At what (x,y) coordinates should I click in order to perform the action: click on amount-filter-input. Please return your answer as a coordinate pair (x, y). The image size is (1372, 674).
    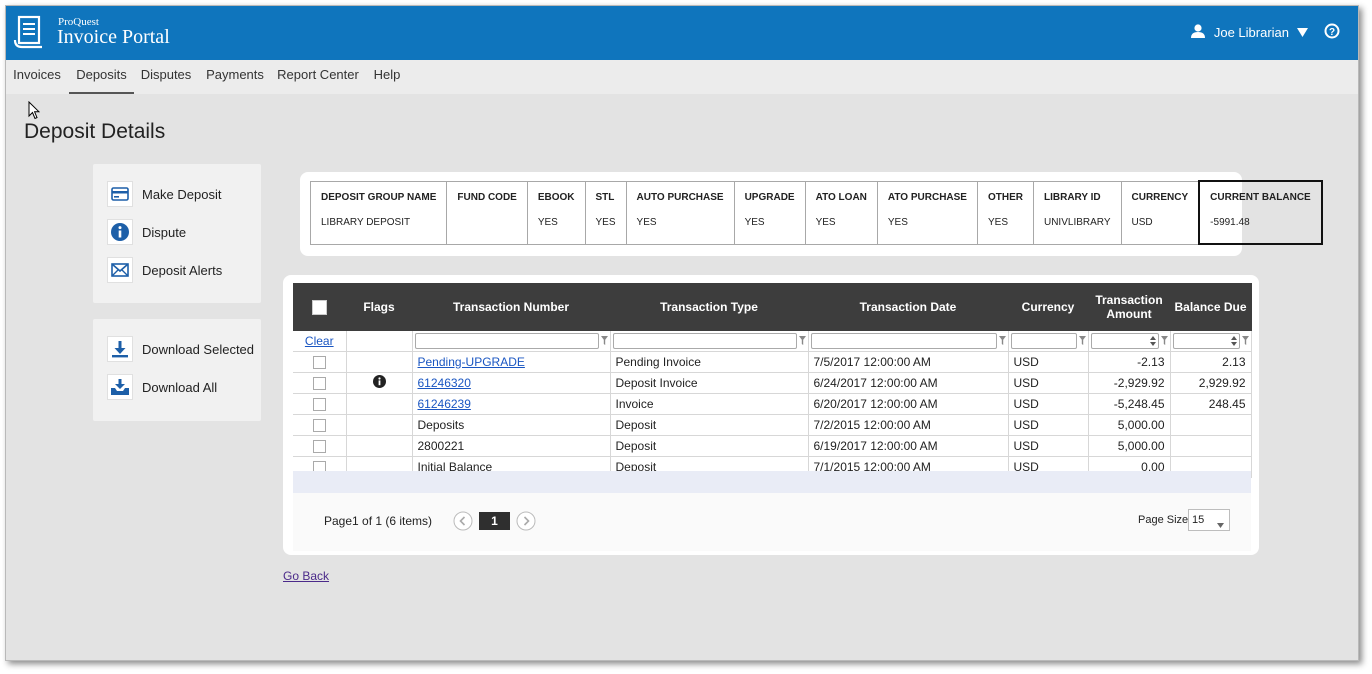
    Looking at the image, I should click on (1124, 340).